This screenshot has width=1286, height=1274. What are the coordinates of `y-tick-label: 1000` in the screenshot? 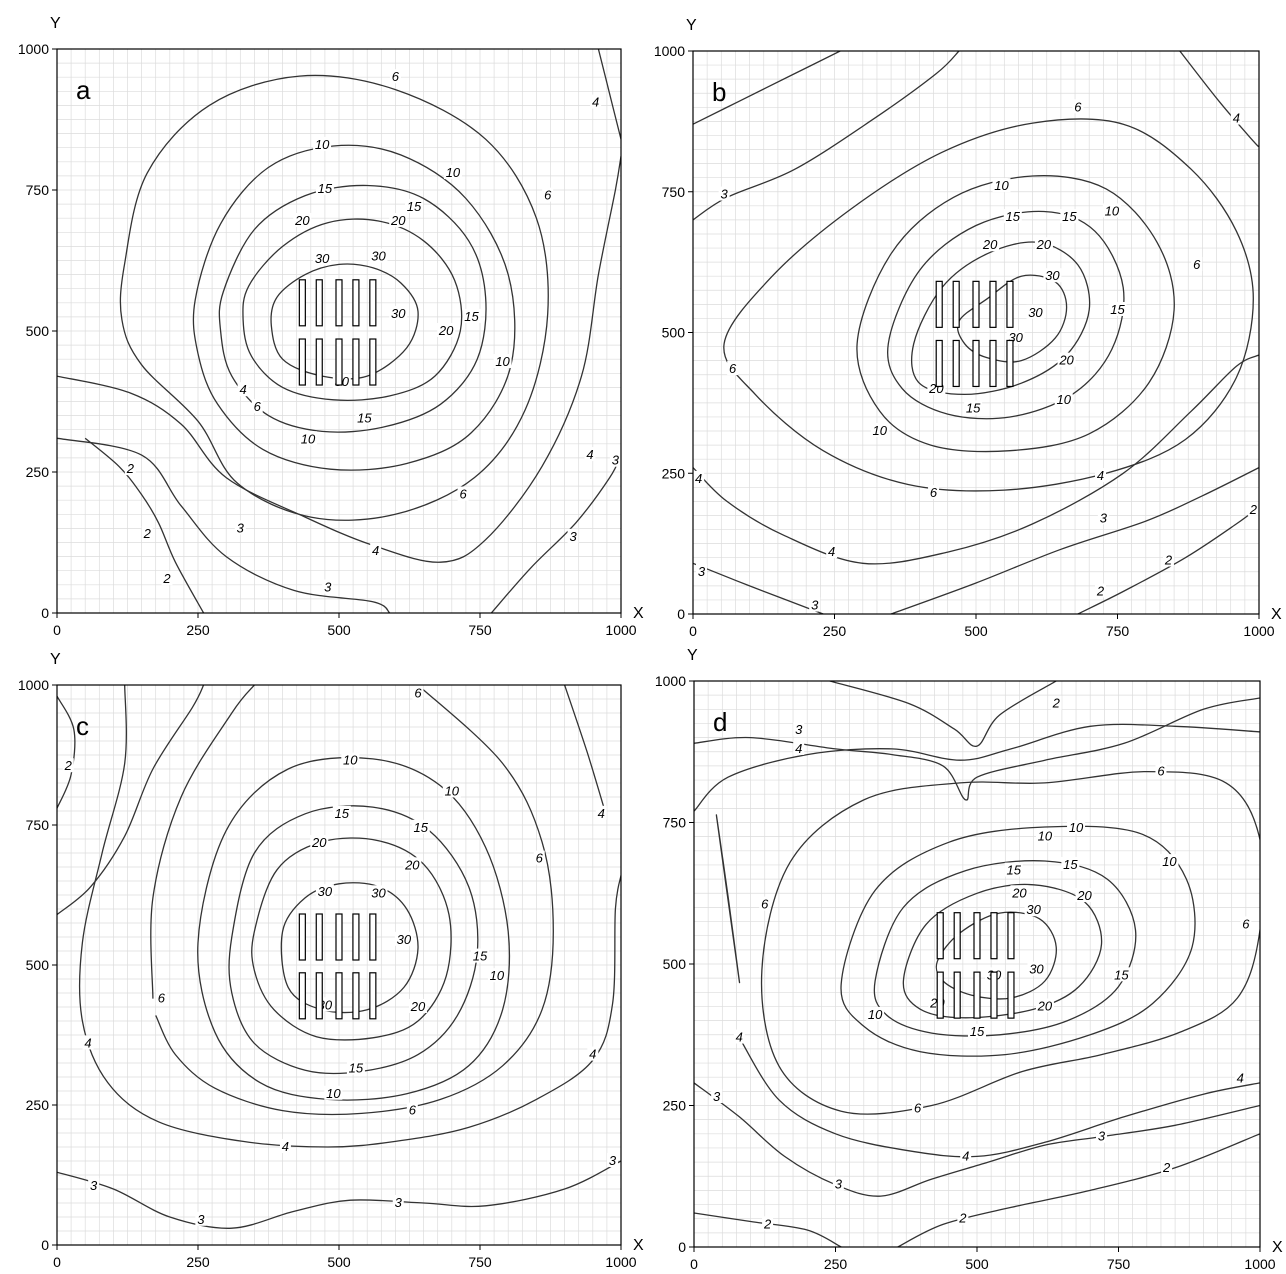 It's located at (33, 49).